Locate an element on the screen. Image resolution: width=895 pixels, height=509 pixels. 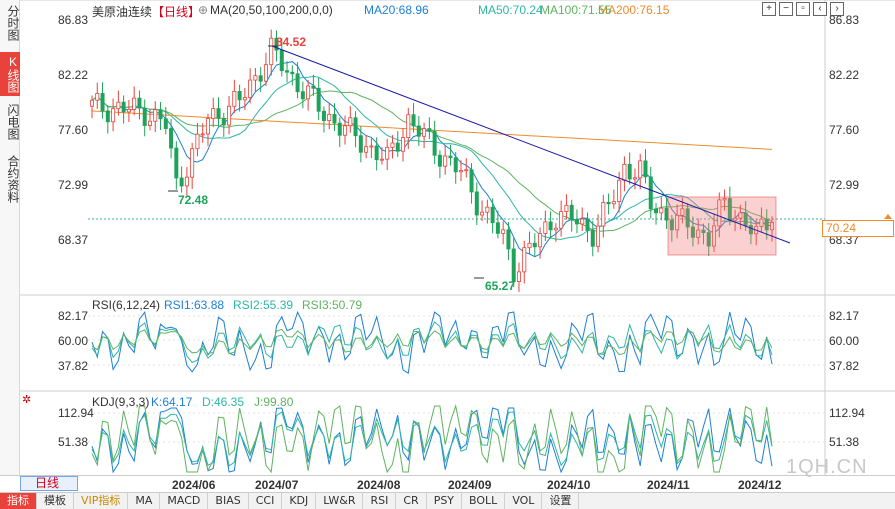
move-left-icon: ‹ is located at coordinates (820, 9).